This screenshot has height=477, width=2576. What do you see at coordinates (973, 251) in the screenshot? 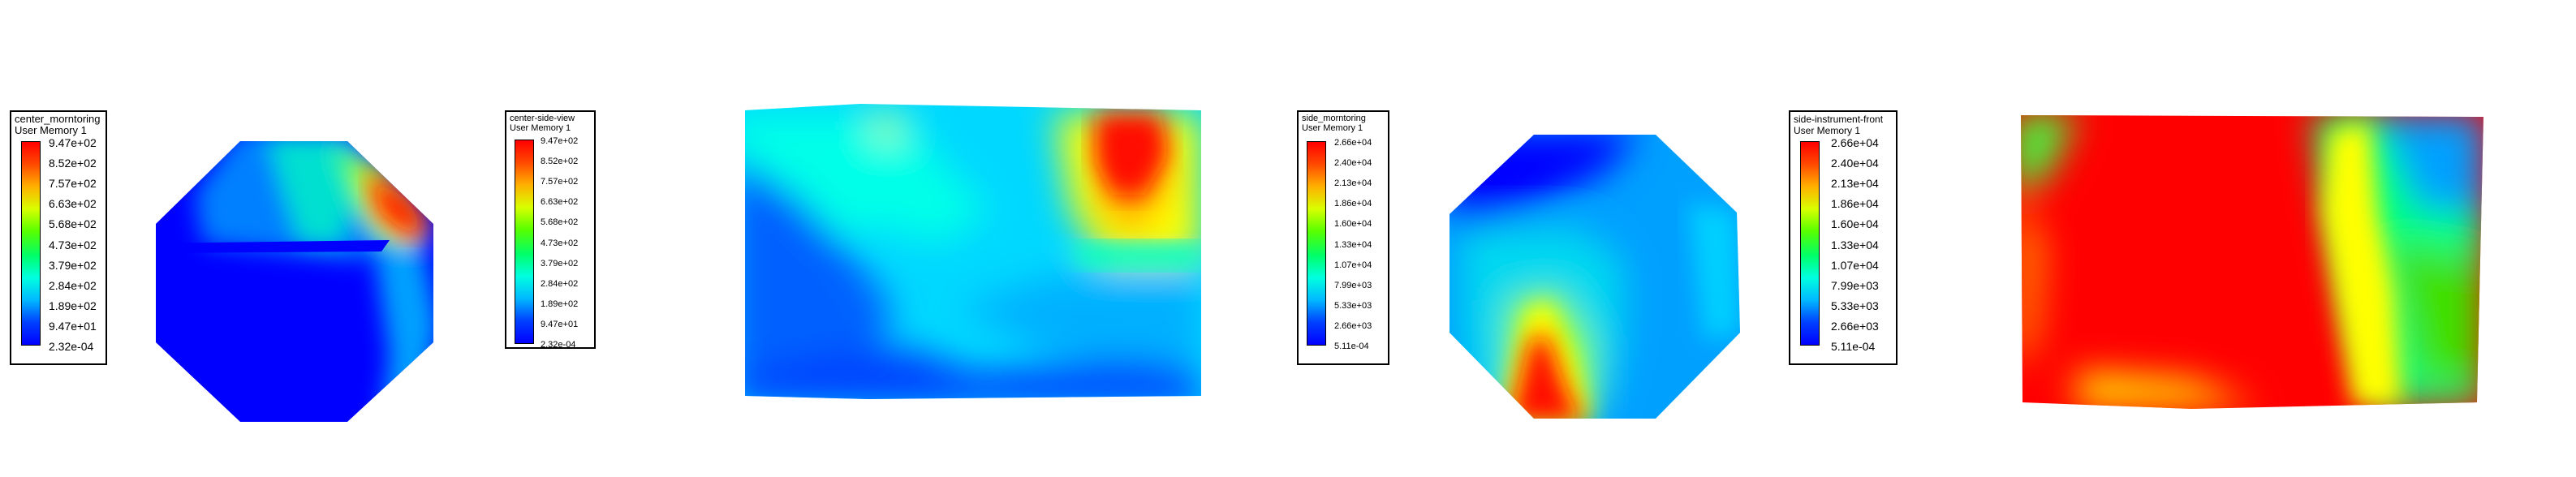
I see `contour-plot-center-side-view` at bounding box center [973, 251].